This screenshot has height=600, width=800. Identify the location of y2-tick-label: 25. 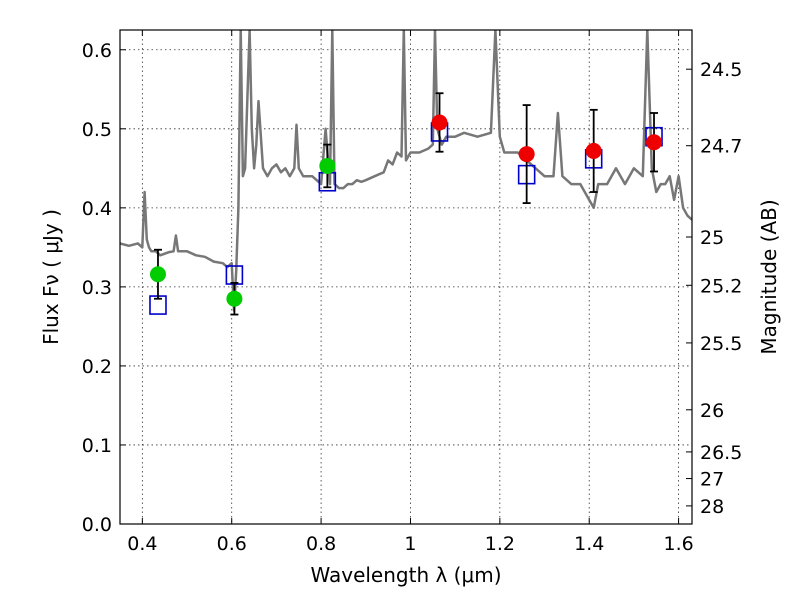
(712, 238).